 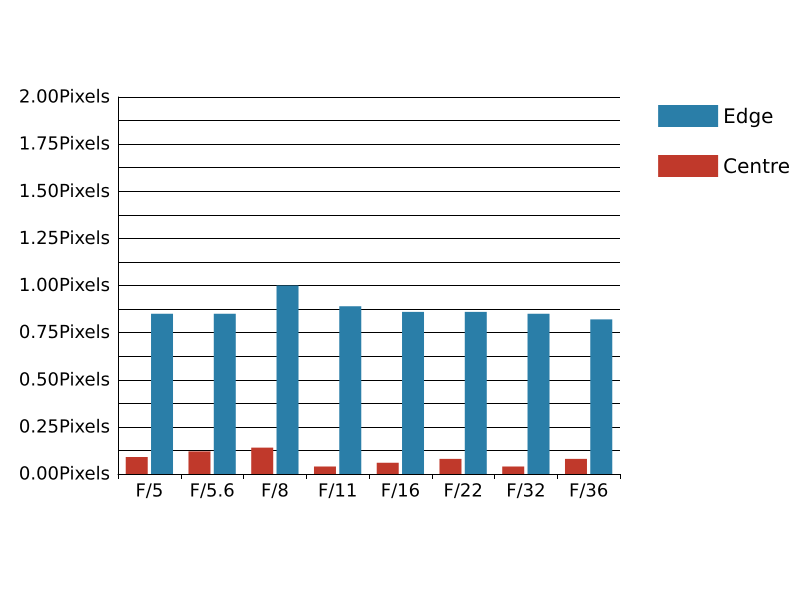 I want to click on x-tick-label: F/32, so click(x=526, y=491).